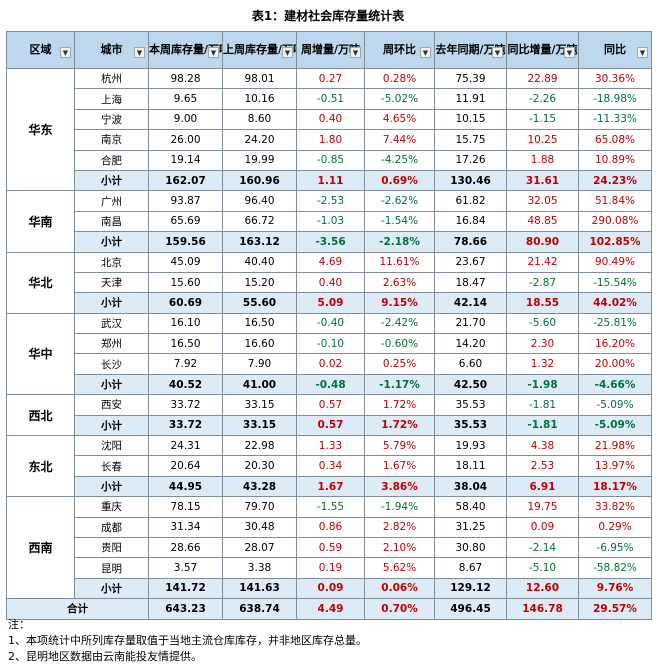  What do you see at coordinates (259, 303) in the screenshot?
I see `cell-last-week: 55.60` at bounding box center [259, 303].